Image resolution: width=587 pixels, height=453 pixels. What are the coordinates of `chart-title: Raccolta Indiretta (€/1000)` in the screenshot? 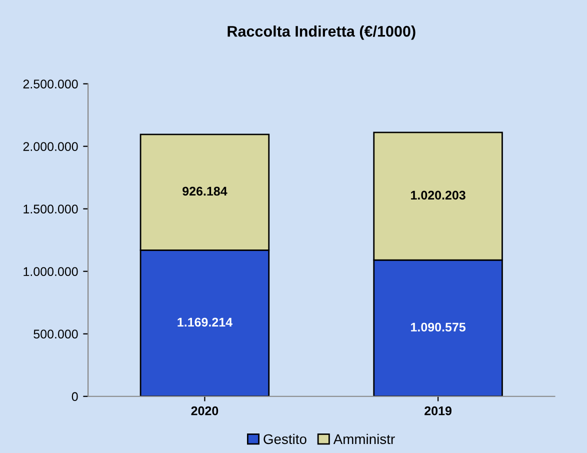 It's located at (322, 33).